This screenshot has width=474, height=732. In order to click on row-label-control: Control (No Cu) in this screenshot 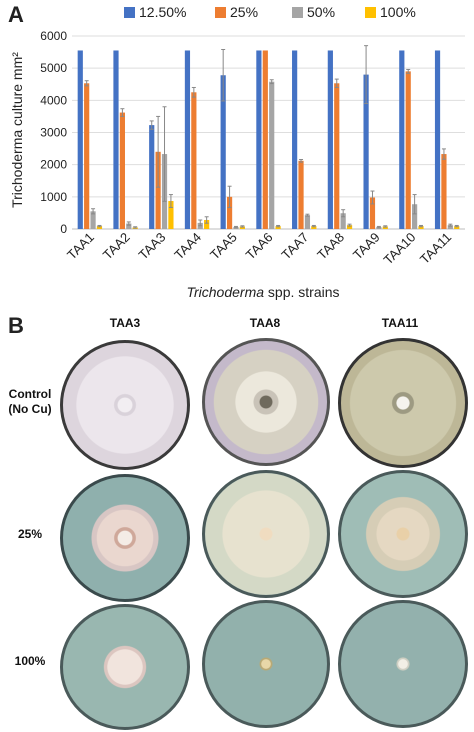, I will do `click(30, 402)`.